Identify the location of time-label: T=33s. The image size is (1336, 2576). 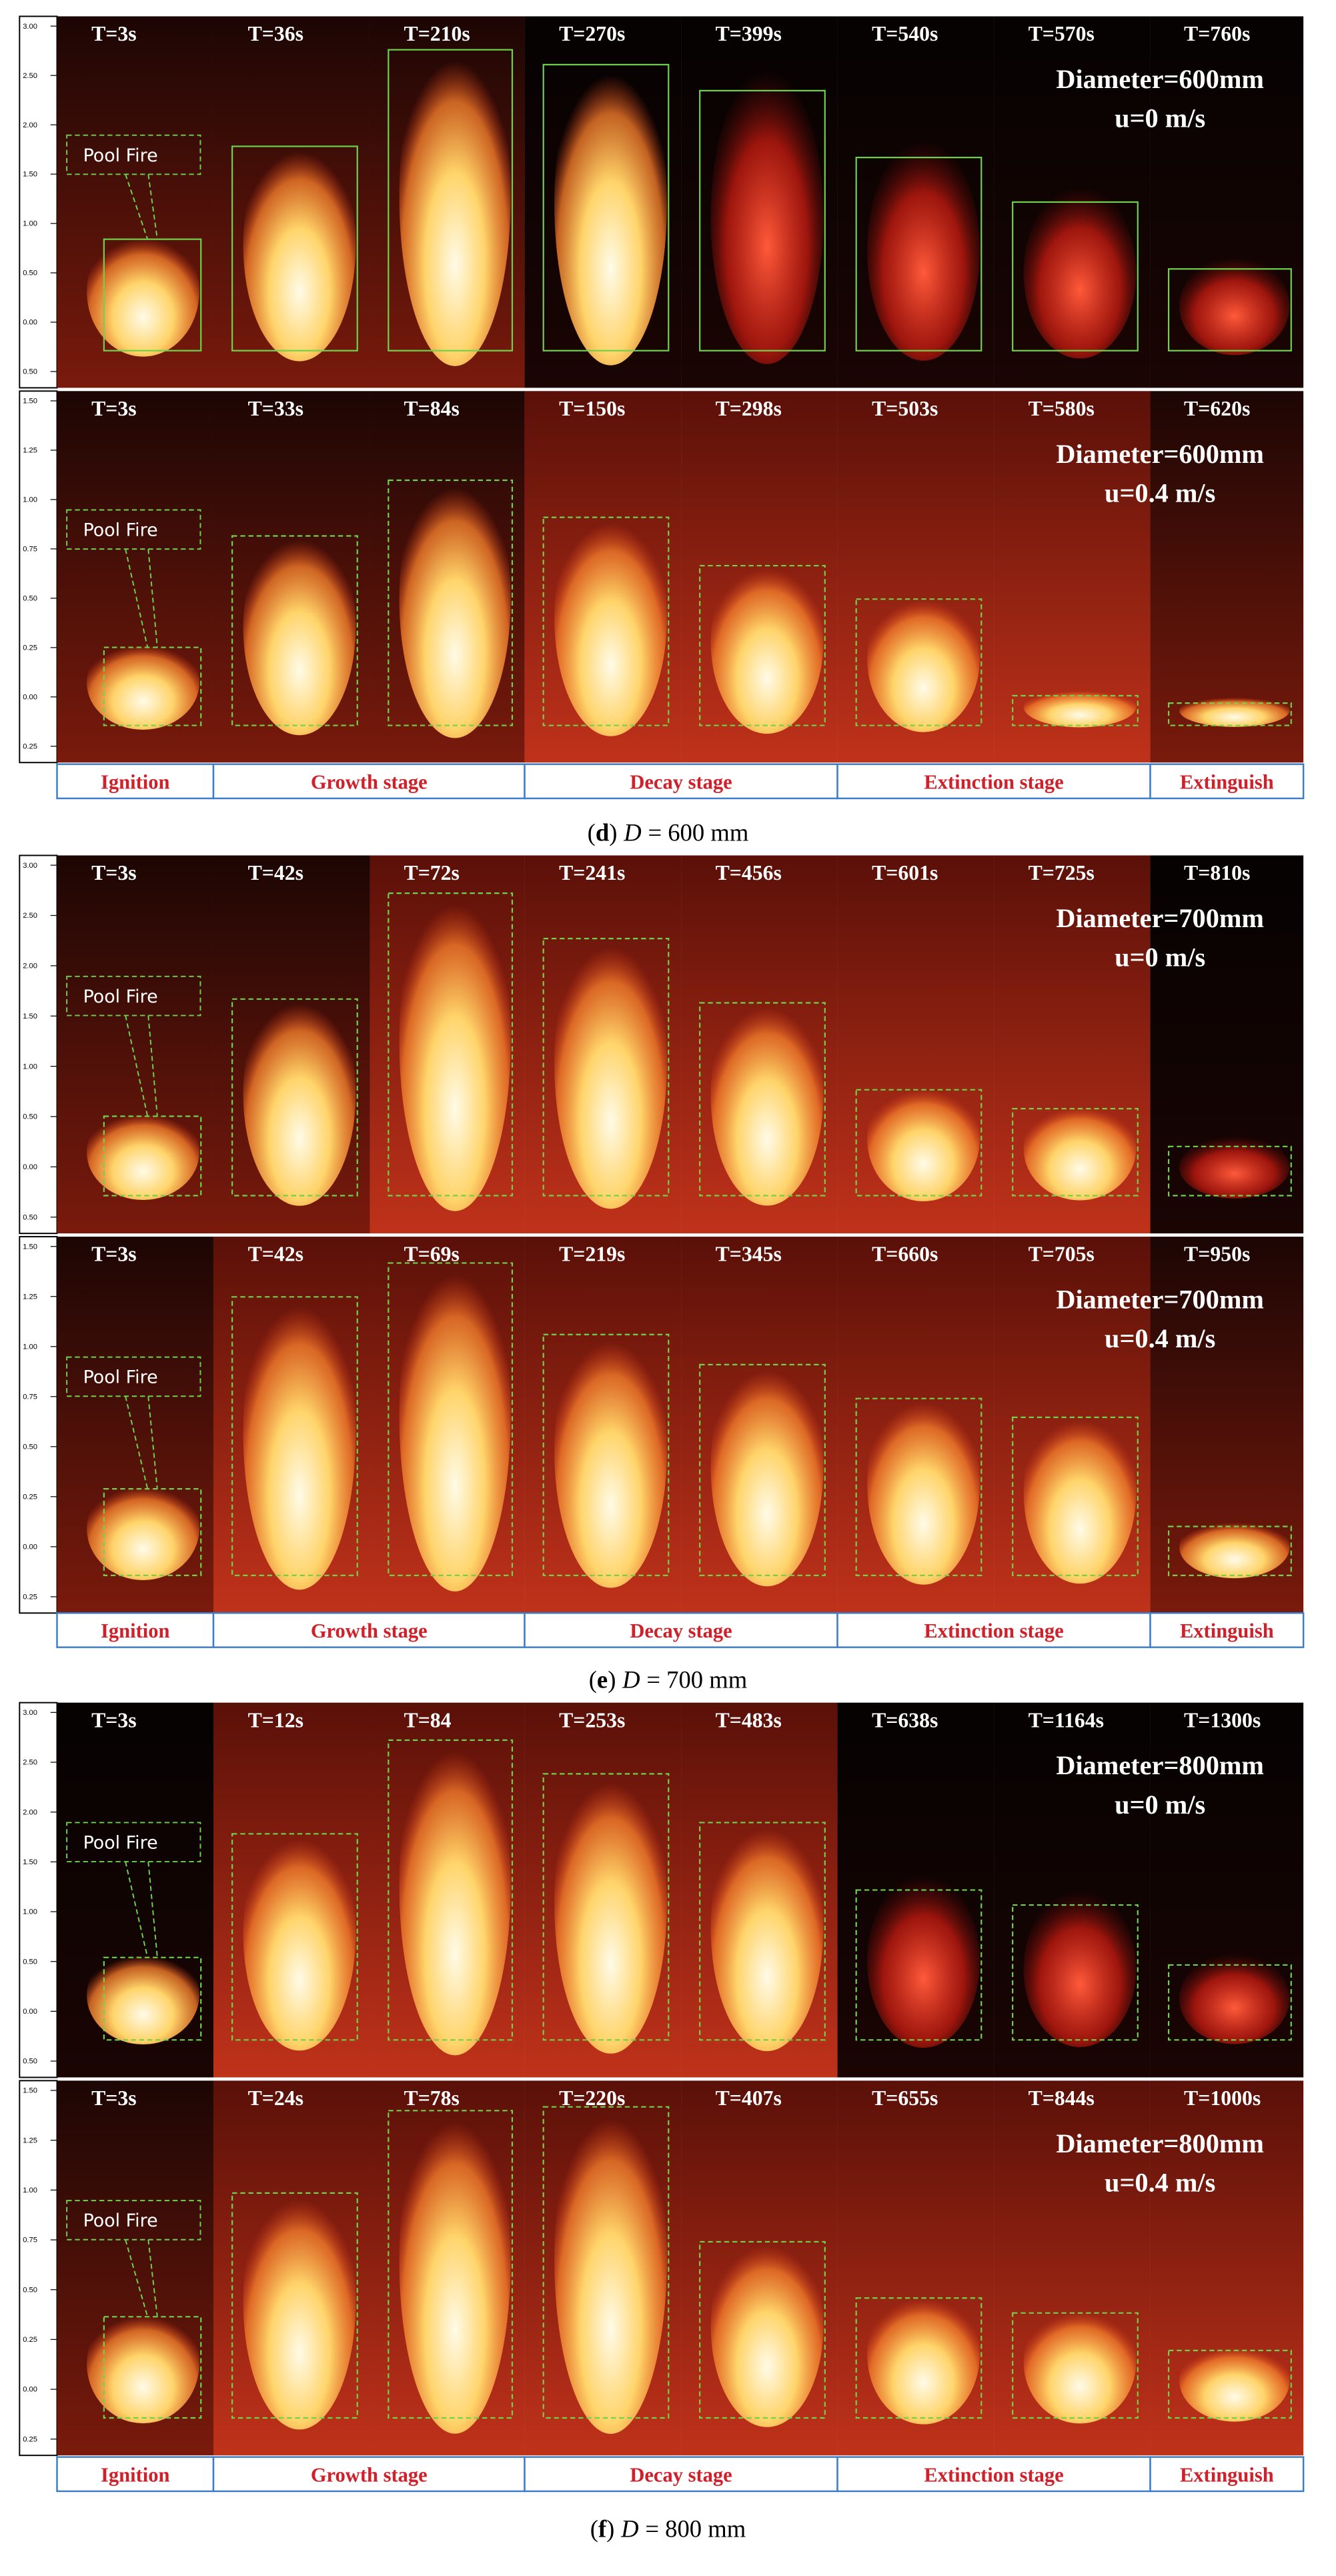
(276, 408).